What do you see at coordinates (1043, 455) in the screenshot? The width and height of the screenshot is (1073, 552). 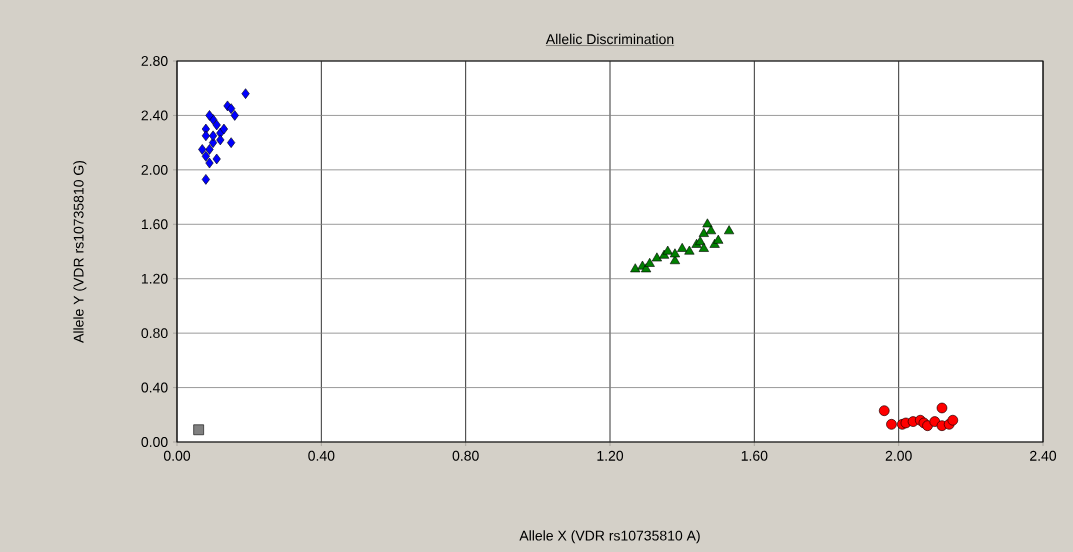 I see `x-tick-label: 2.40` at bounding box center [1043, 455].